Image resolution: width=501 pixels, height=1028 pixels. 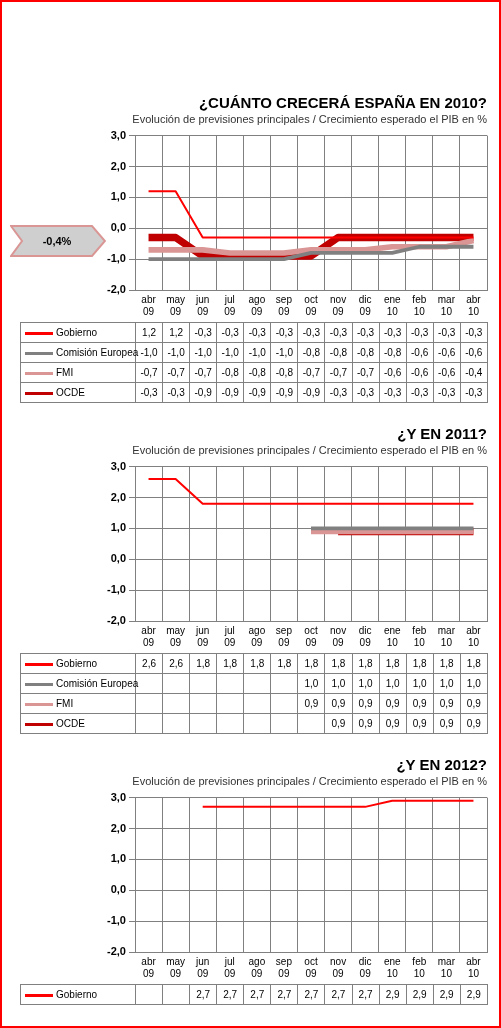 I want to click on y-tick-label: -1,0, so click(x=116, y=920).